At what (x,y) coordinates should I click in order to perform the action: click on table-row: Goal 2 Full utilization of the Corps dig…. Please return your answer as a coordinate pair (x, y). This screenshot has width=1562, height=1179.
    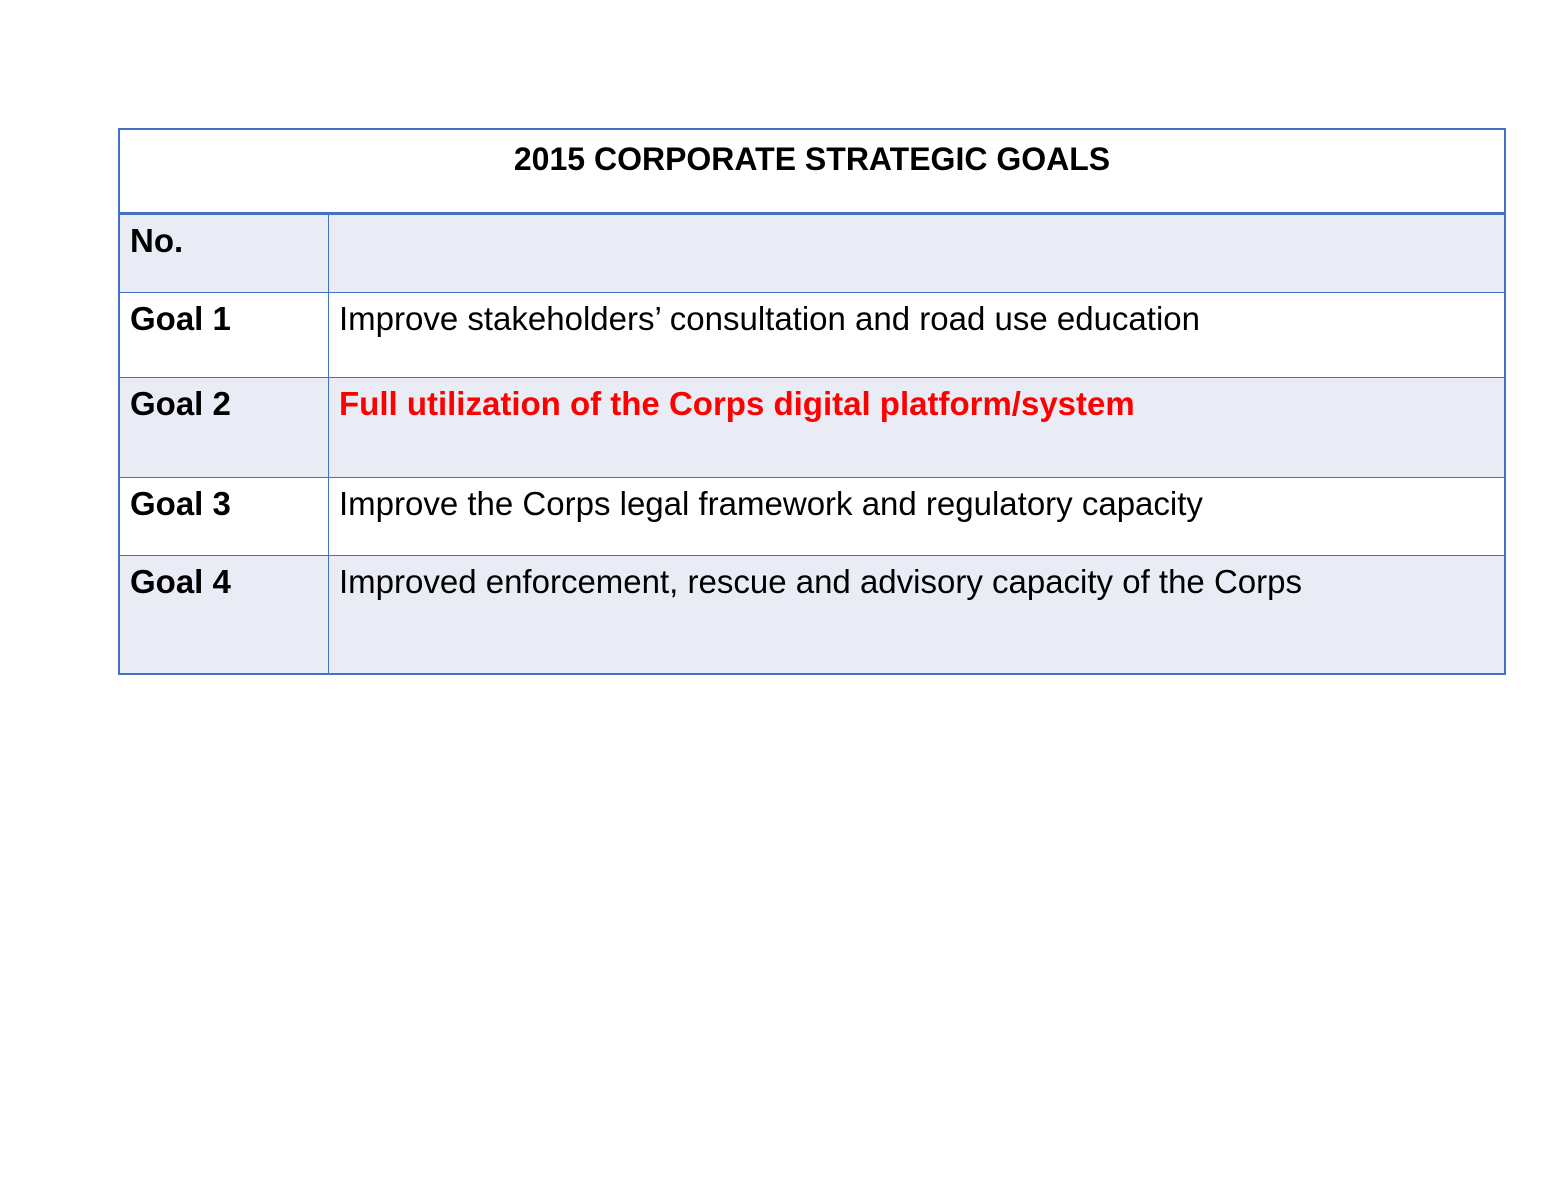
    Looking at the image, I should click on (812, 427).